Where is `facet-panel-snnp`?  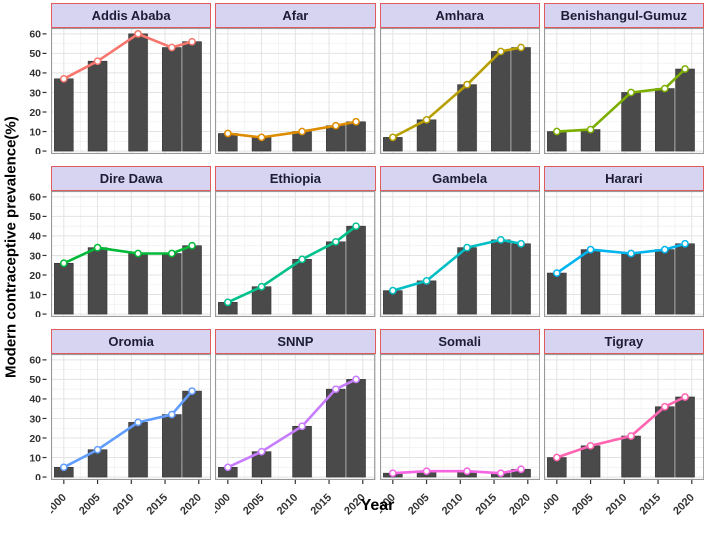
facet-panel-snnp is located at coordinates (295, 417).